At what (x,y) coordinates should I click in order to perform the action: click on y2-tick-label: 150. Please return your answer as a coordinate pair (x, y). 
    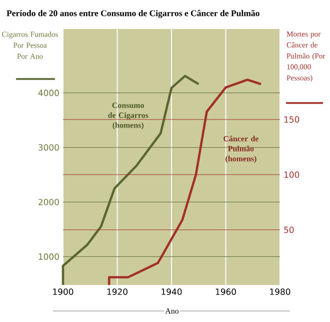
    Looking at the image, I should click on (292, 119).